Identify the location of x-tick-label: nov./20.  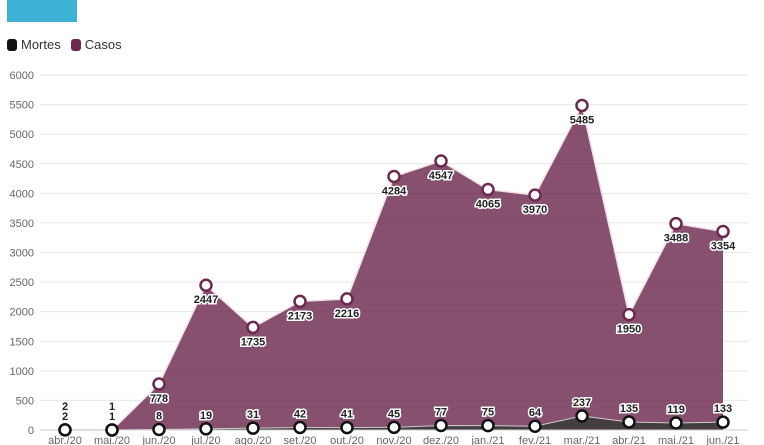
(393, 440).